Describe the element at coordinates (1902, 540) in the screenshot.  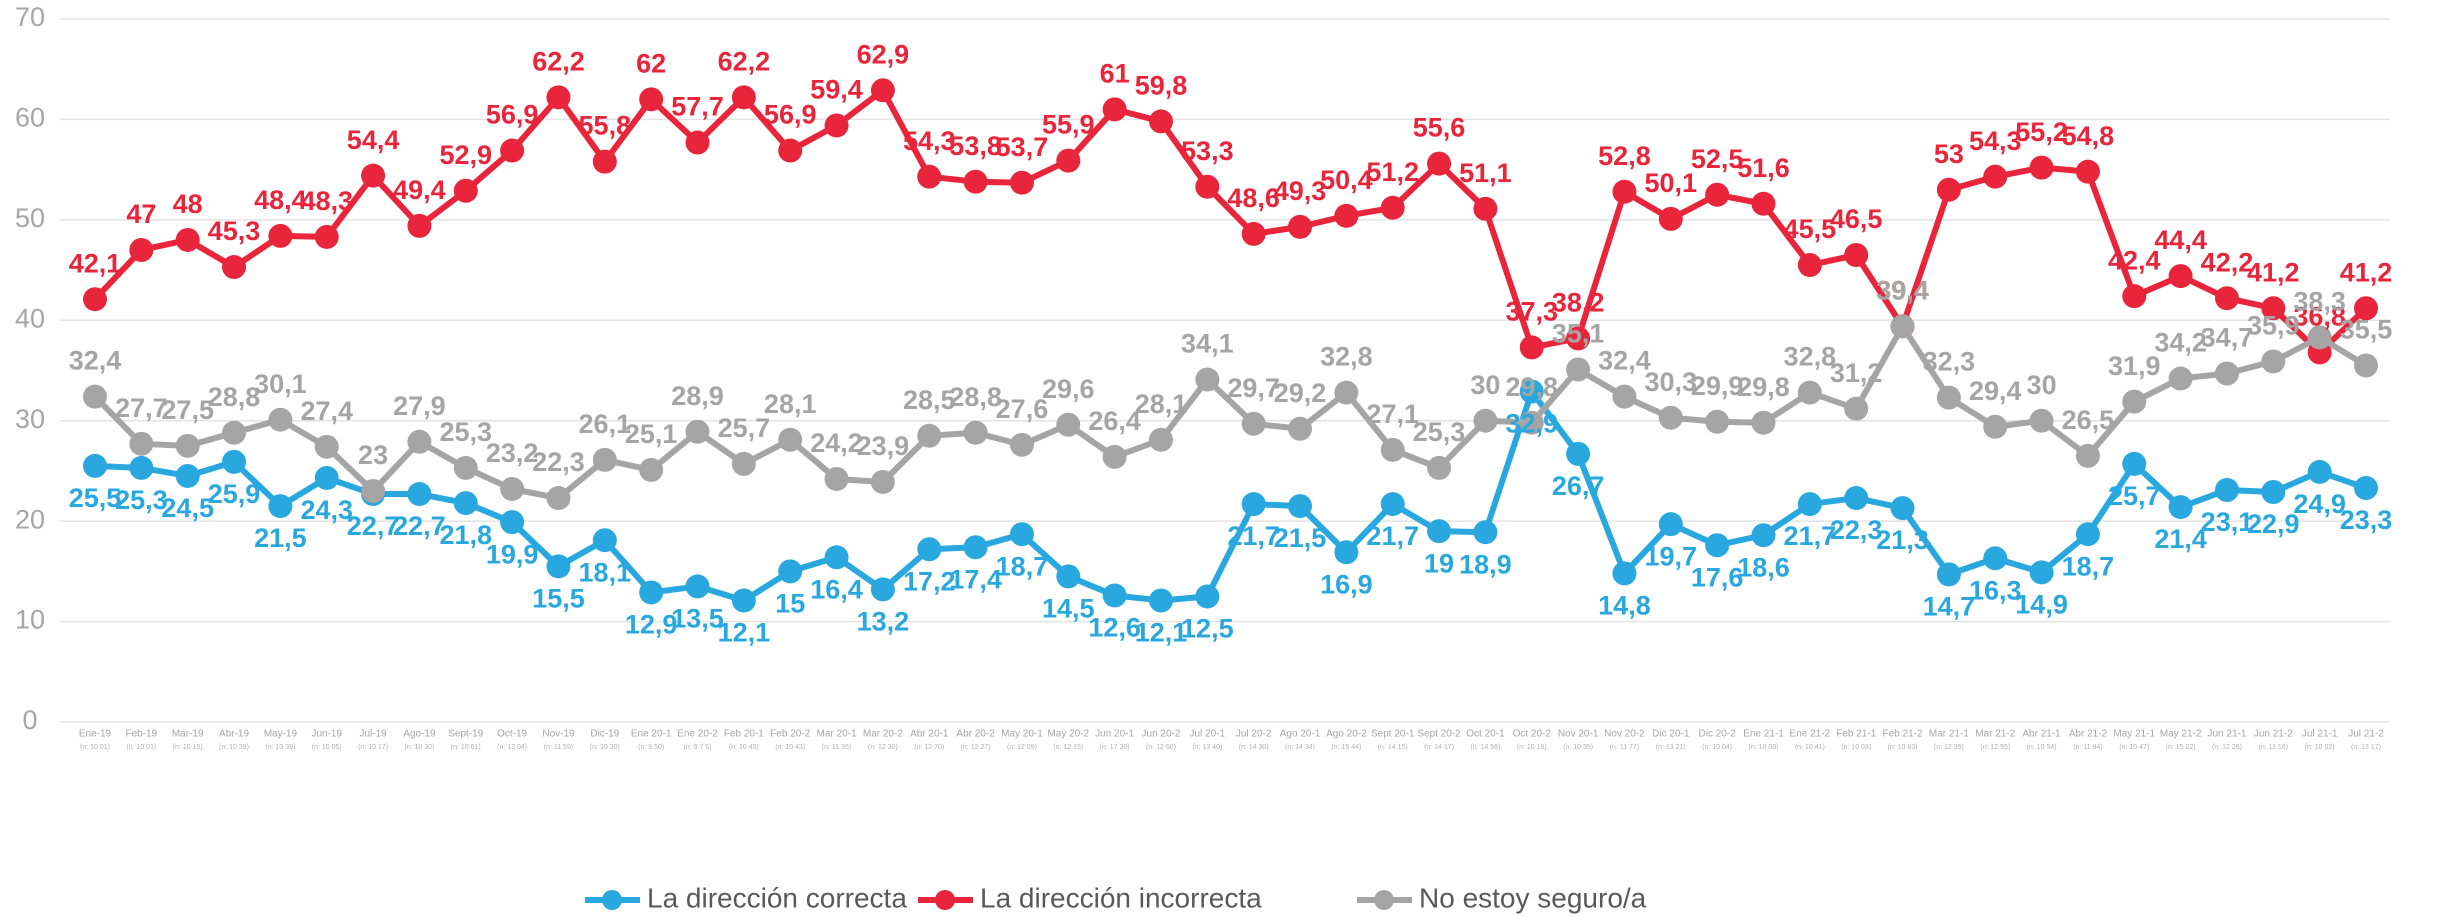
I see `data-label: 21,3` at that location.